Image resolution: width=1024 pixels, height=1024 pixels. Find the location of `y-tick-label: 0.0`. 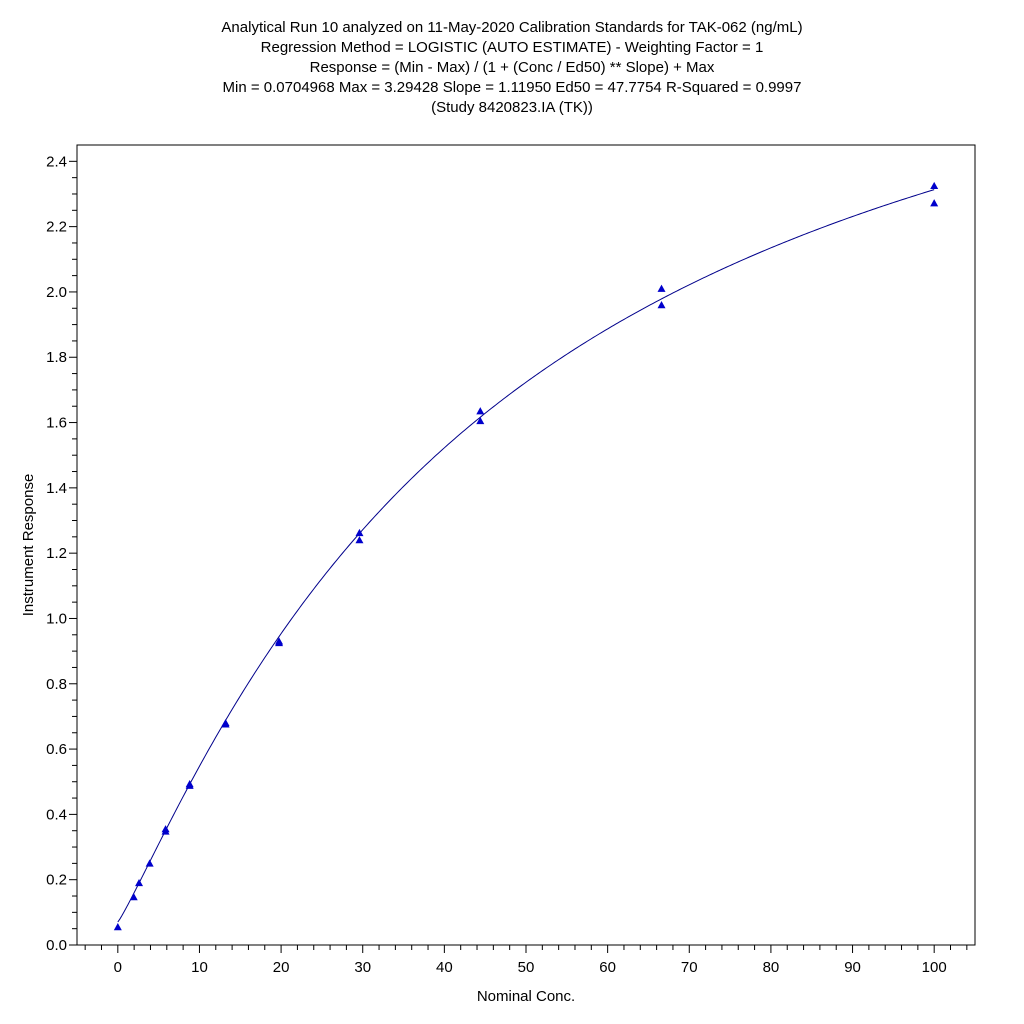

y-tick-label: 0.0 is located at coordinates (56, 945).